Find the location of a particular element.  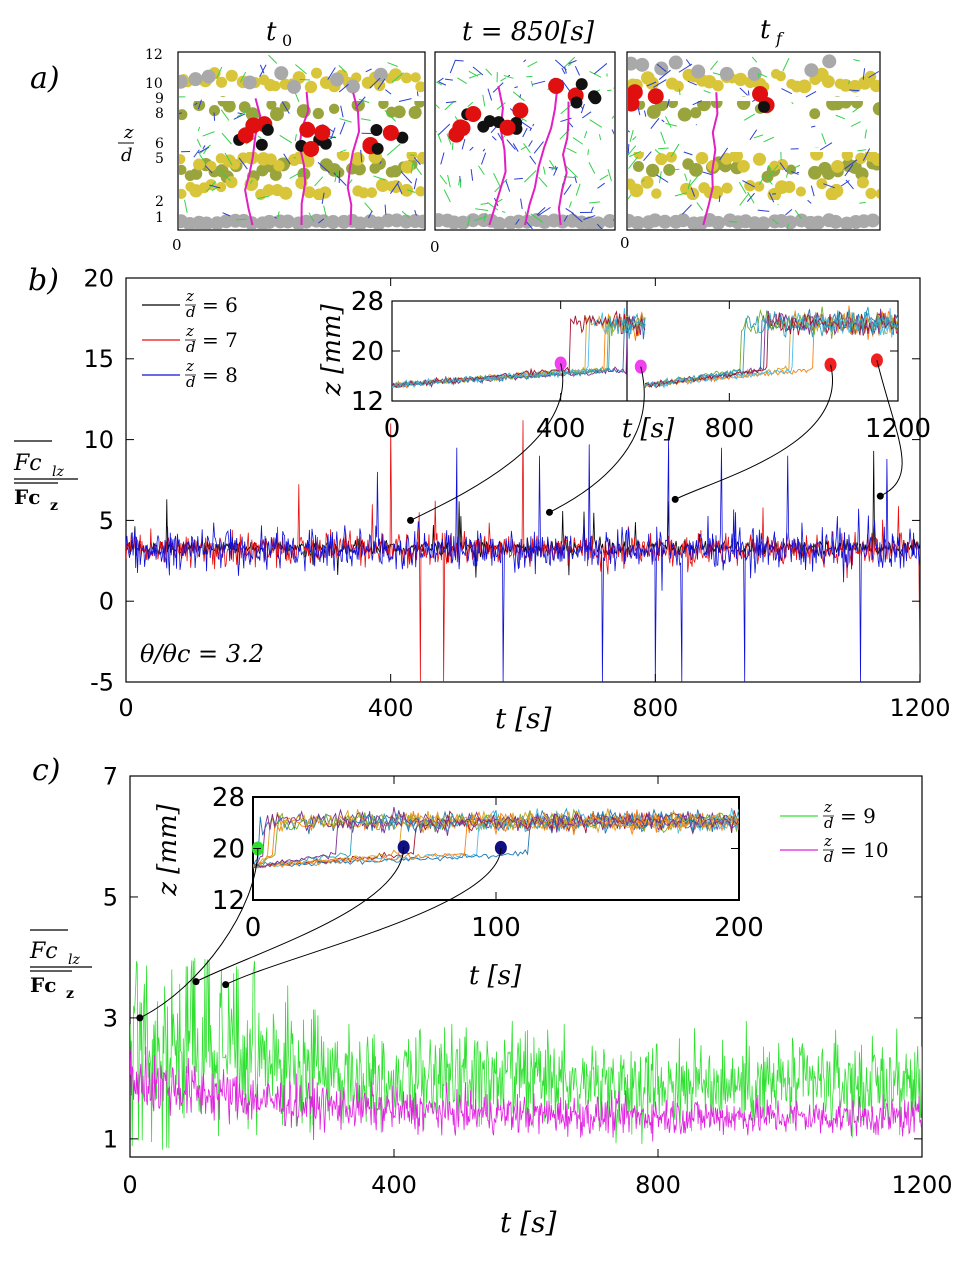

panel-a-origin-3: 0 is located at coordinates (625, 243).